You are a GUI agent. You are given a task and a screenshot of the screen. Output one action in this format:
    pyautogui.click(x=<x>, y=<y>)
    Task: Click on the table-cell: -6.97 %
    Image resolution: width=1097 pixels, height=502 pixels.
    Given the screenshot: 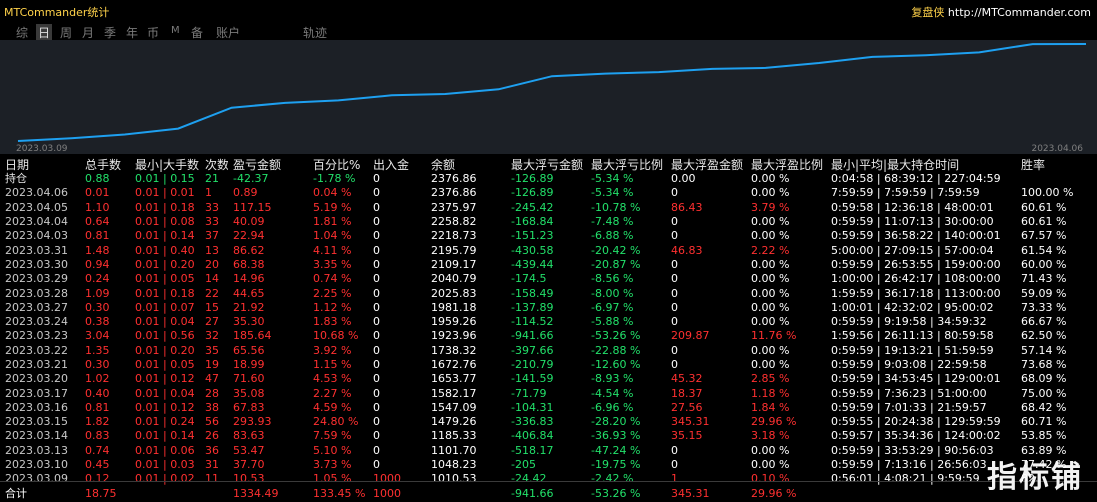 What is the action you would take?
    pyautogui.click(x=612, y=307)
    